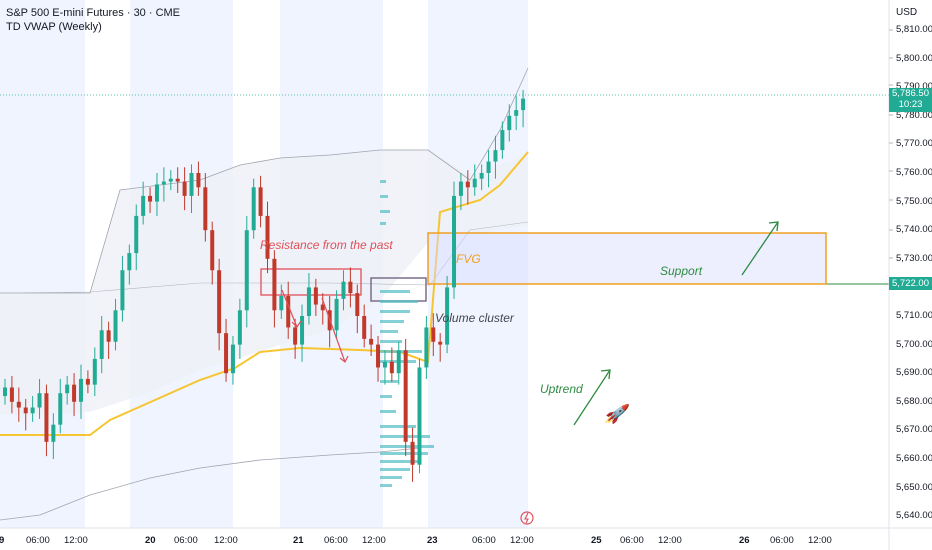 The image size is (932, 550). What do you see at coordinates (914, 458) in the screenshot?
I see `price-tick: 5,660.00` at bounding box center [914, 458].